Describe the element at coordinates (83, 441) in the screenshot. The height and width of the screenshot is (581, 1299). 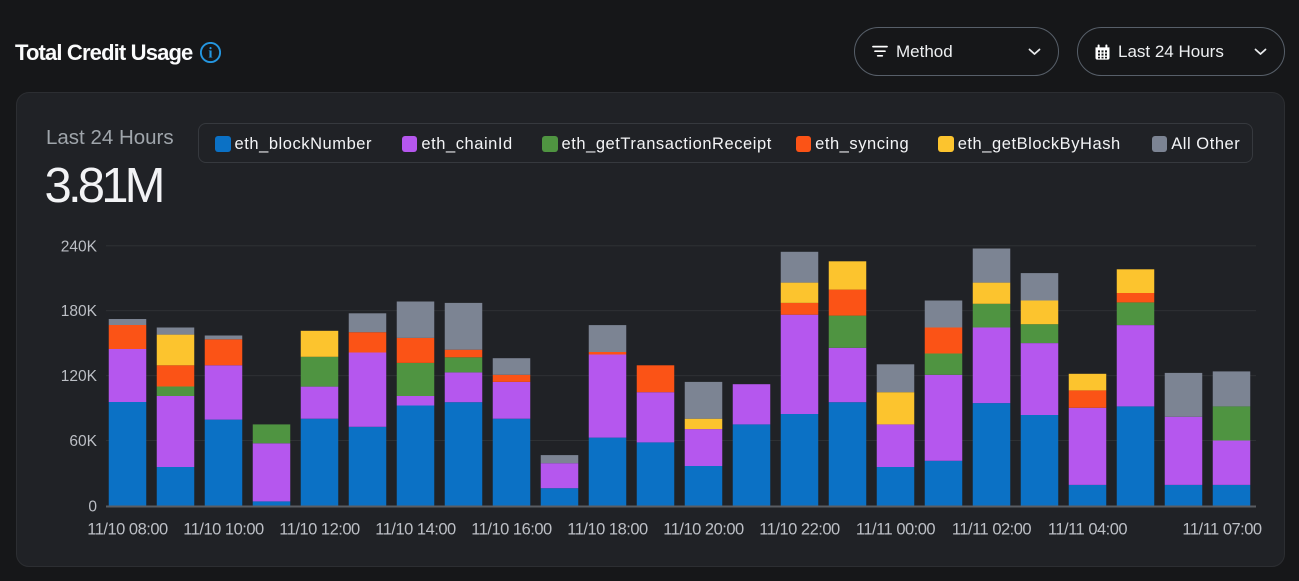
I see `svg-text: 60K` at that location.